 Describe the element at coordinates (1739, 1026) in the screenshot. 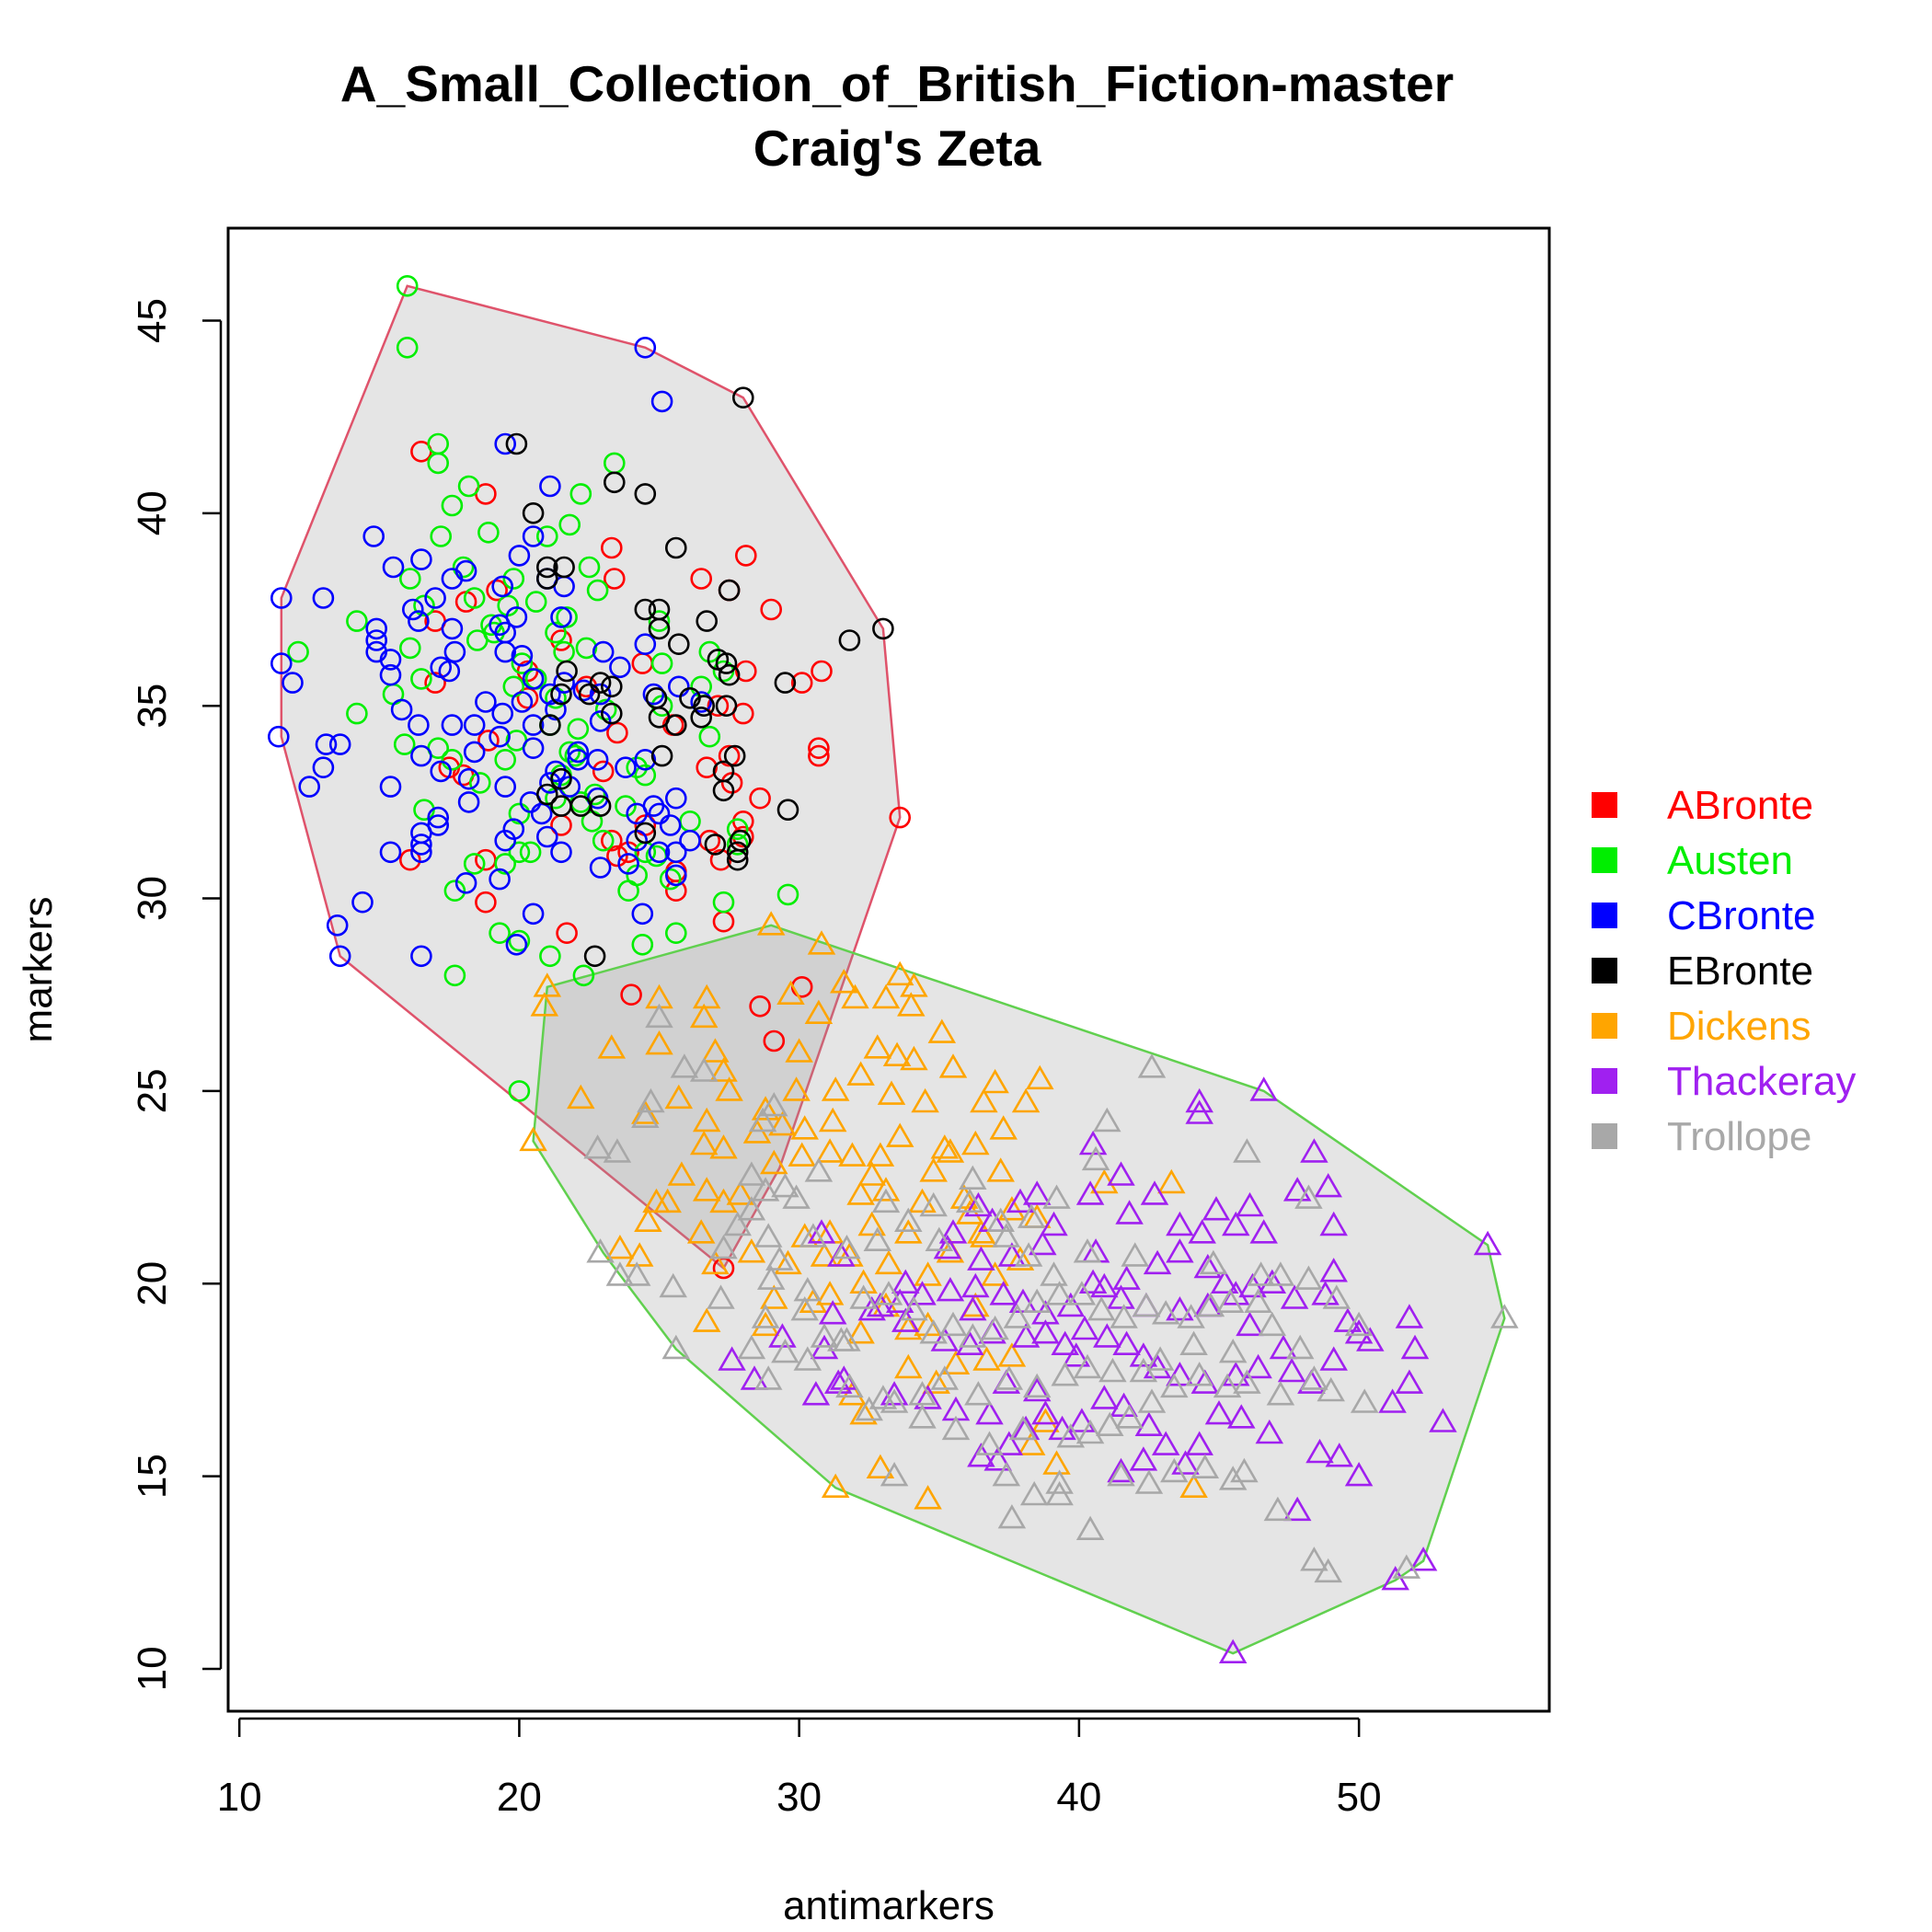

I see `legend-label: Dickens` at that location.